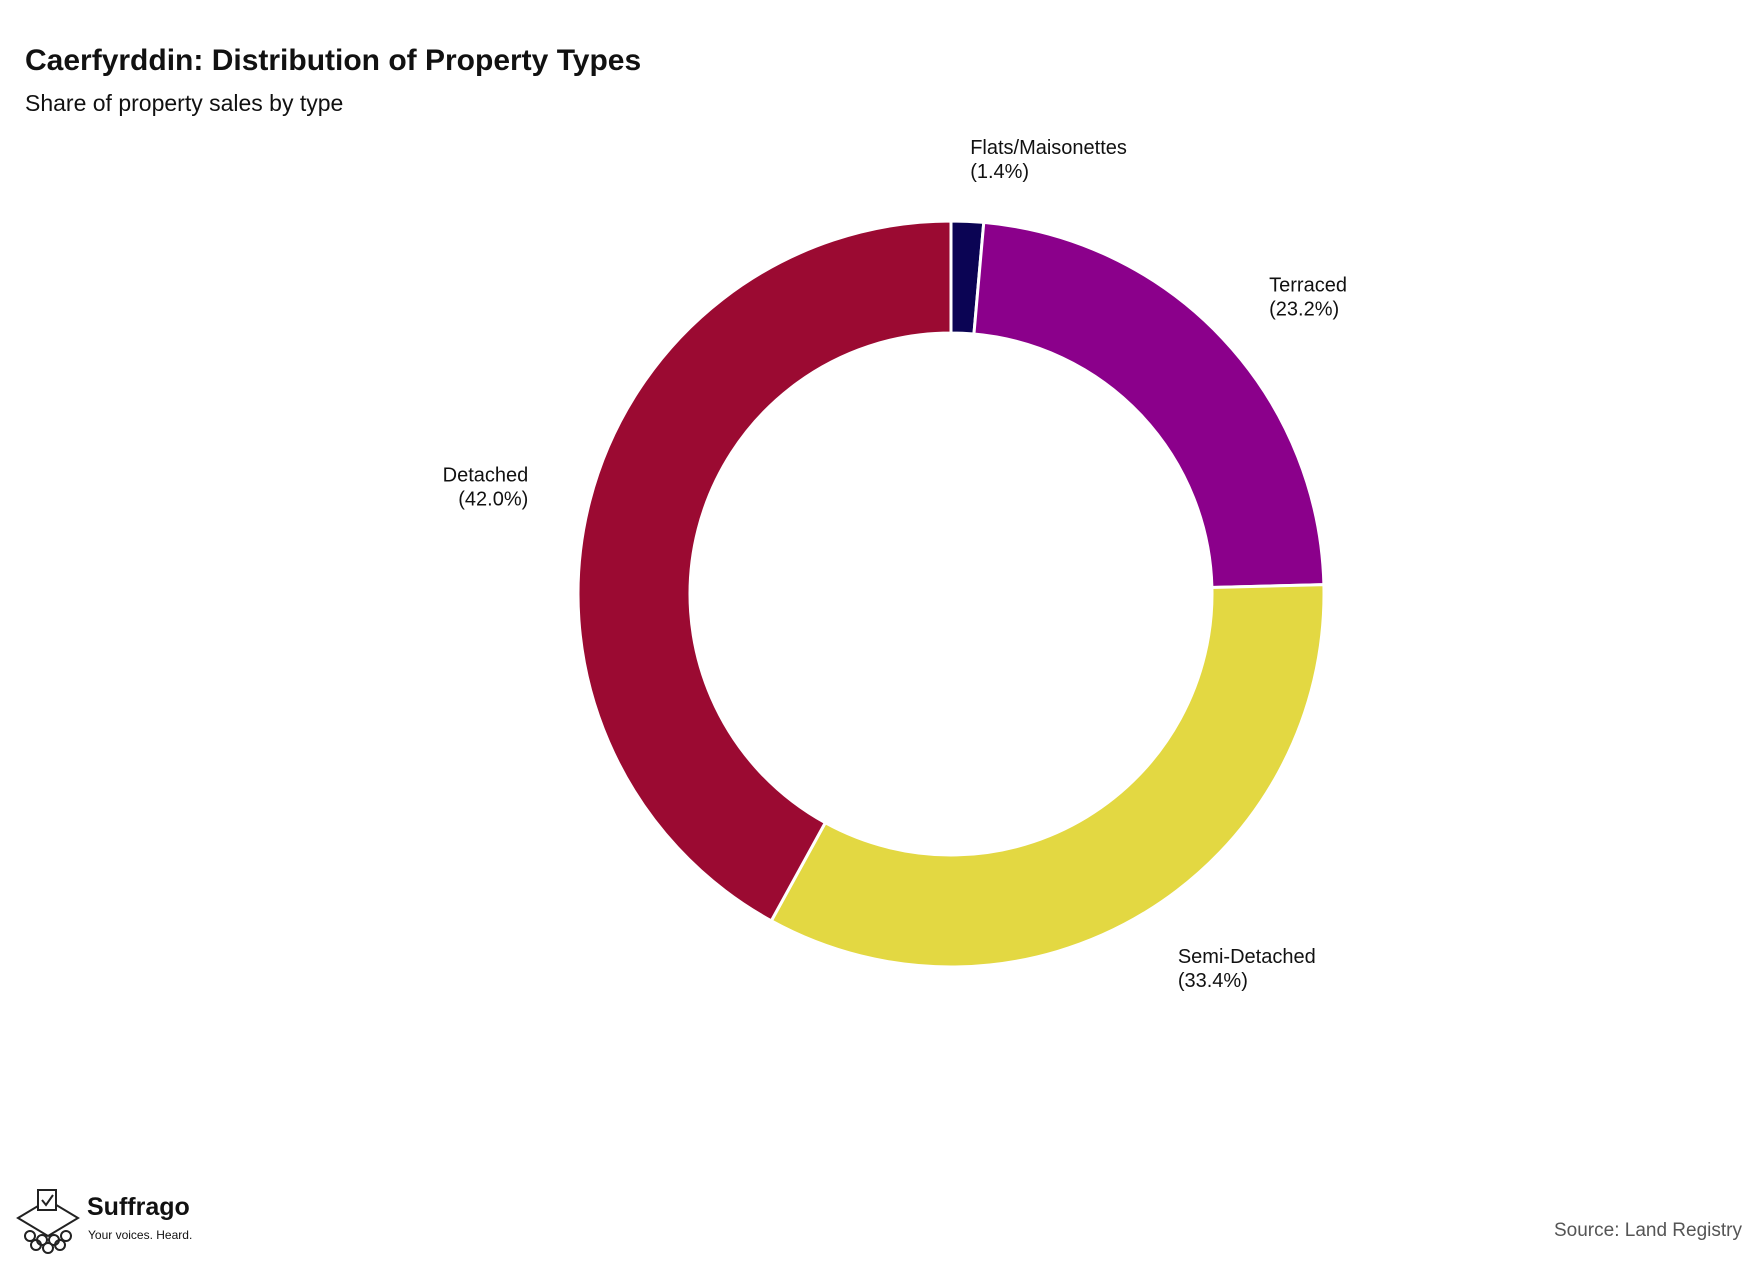 Image resolution: width=1758 pixels, height=1265 pixels. I want to click on slice-value-label: (33.4%), so click(1213, 981).